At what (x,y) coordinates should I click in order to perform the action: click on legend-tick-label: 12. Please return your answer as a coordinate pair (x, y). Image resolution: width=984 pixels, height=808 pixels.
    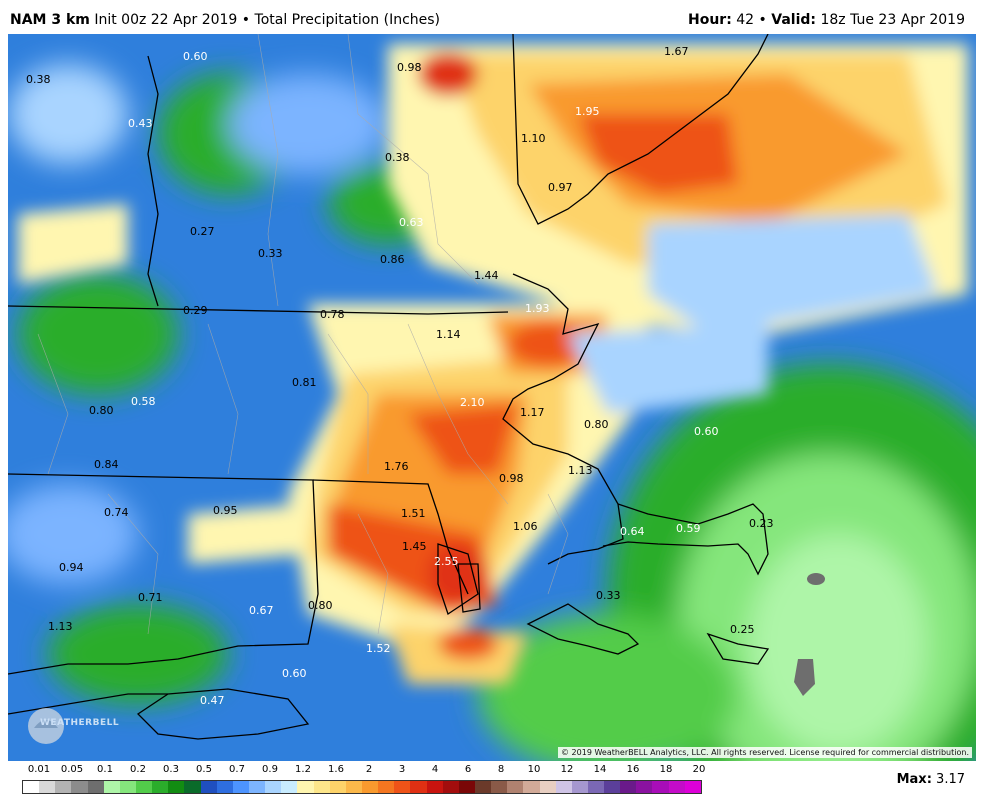
    Looking at the image, I should click on (567, 769).